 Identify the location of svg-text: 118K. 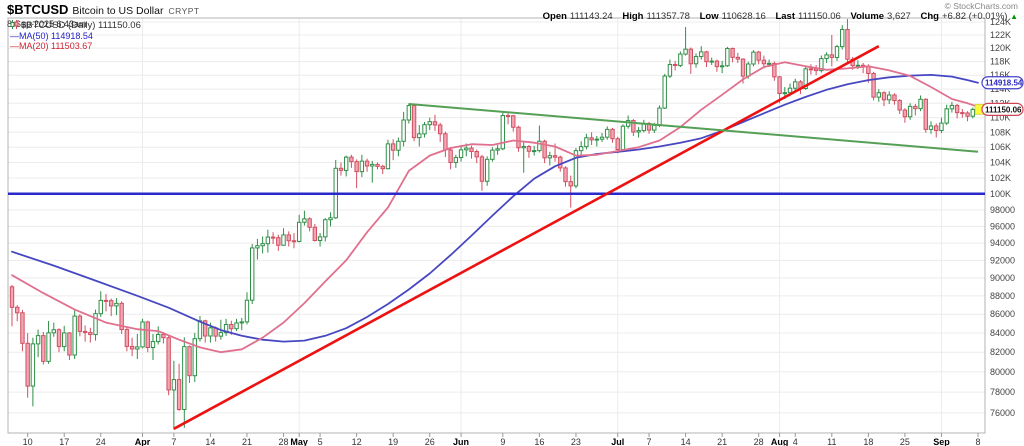
(1000, 62).